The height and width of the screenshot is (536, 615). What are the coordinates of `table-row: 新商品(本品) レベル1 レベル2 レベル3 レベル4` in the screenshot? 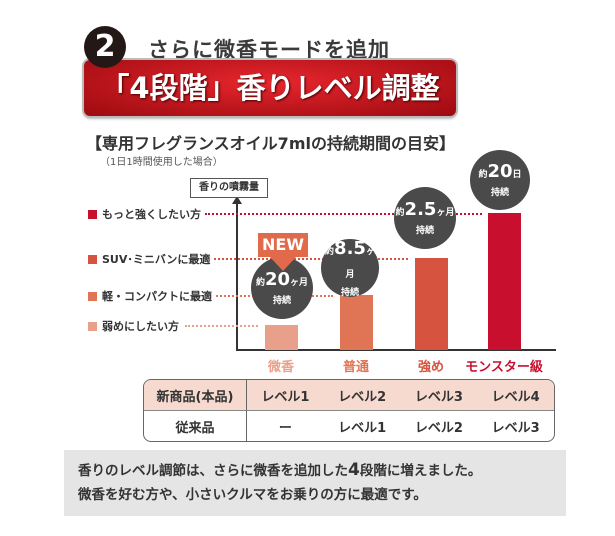 It's located at (349, 395).